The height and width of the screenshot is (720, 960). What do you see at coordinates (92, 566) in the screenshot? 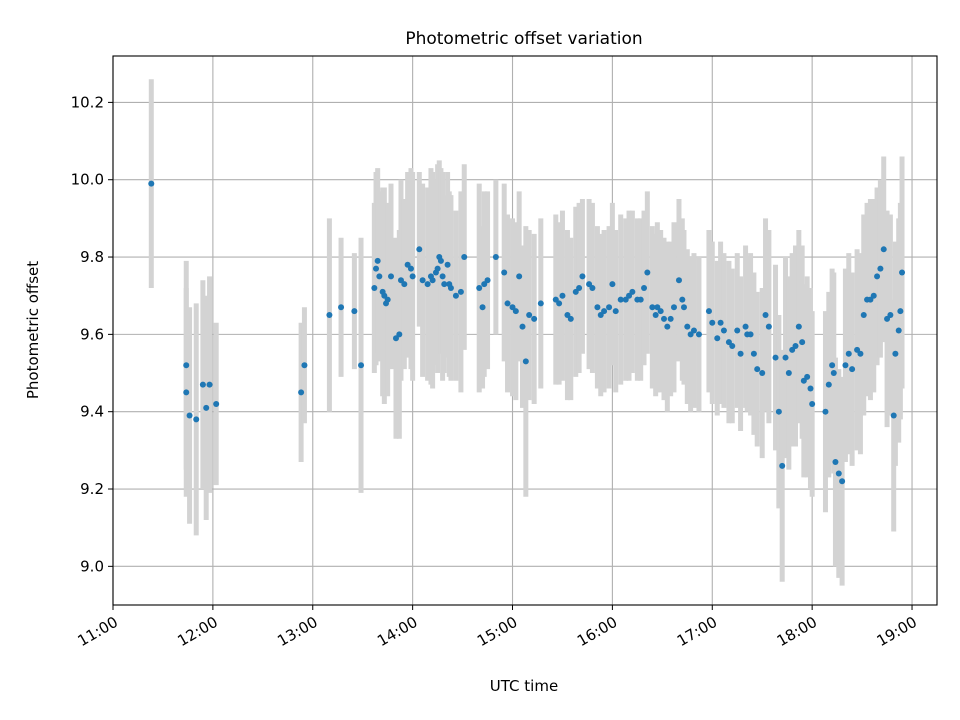
I see `y-tick-label: 9.0` at bounding box center [92, 566].